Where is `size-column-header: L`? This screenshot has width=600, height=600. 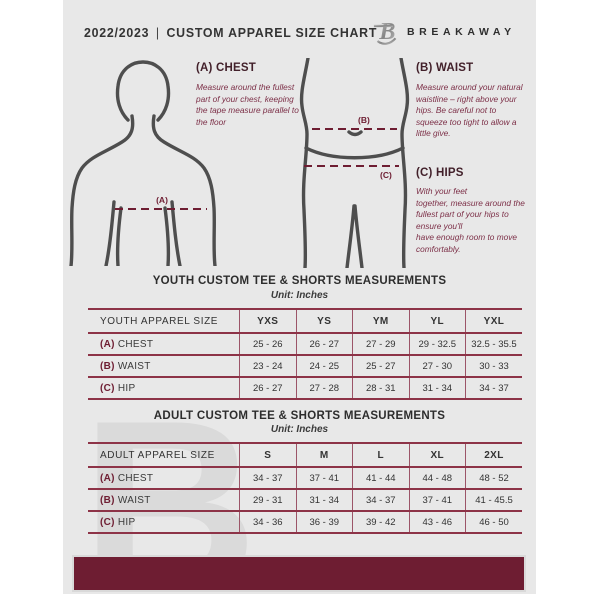
size-column-header: L is located at coordinates (380, 455).